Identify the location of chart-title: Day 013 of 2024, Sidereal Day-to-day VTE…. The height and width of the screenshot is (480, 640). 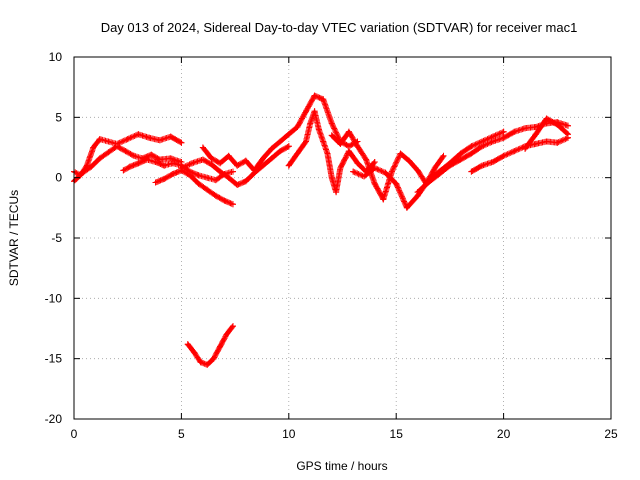
(339, 27).